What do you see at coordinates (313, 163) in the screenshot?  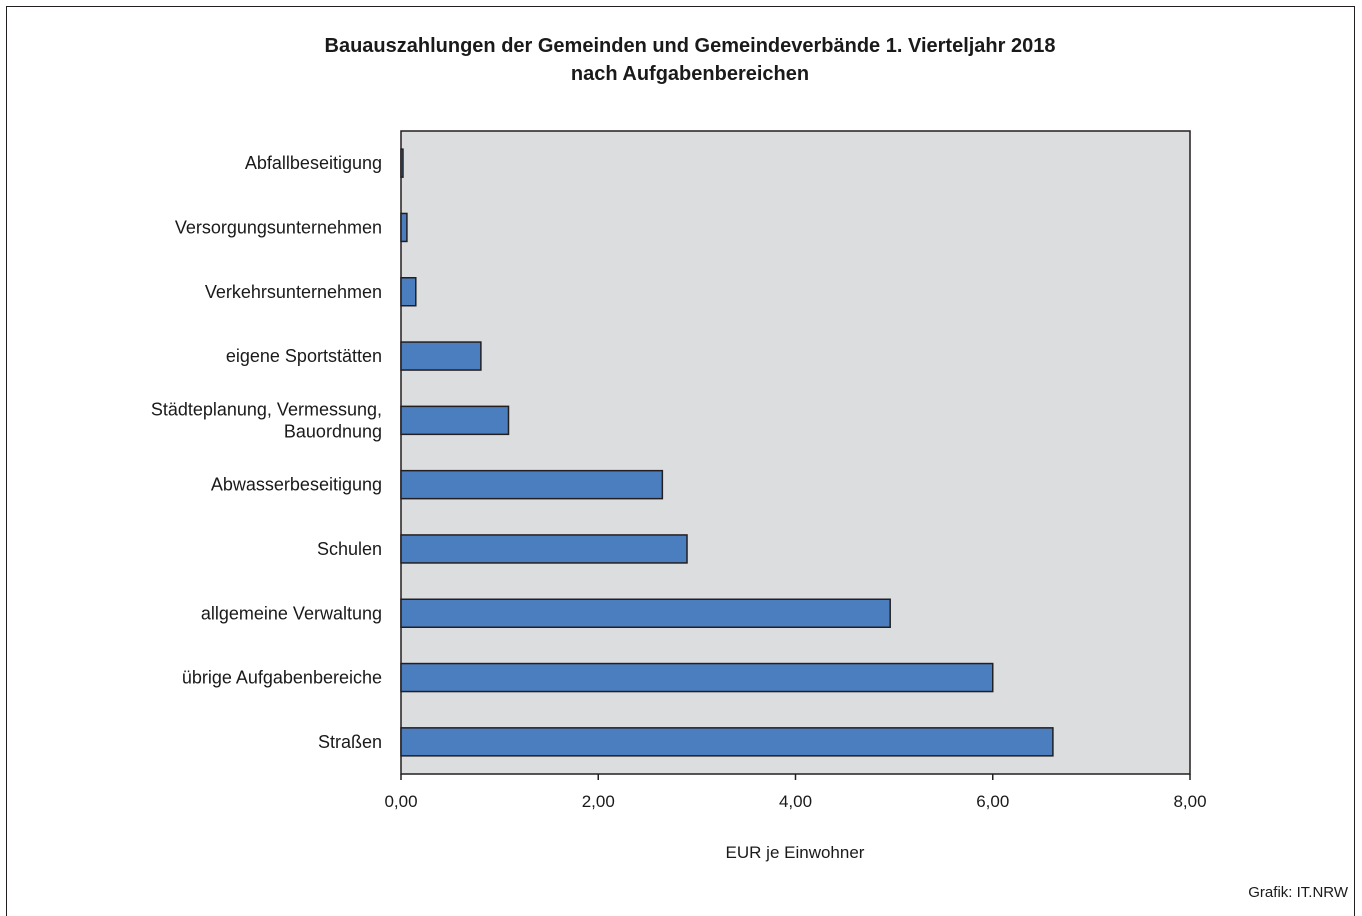 I see `category-label-1: Abfallbeseitigung` at bounding box center [313, 163].